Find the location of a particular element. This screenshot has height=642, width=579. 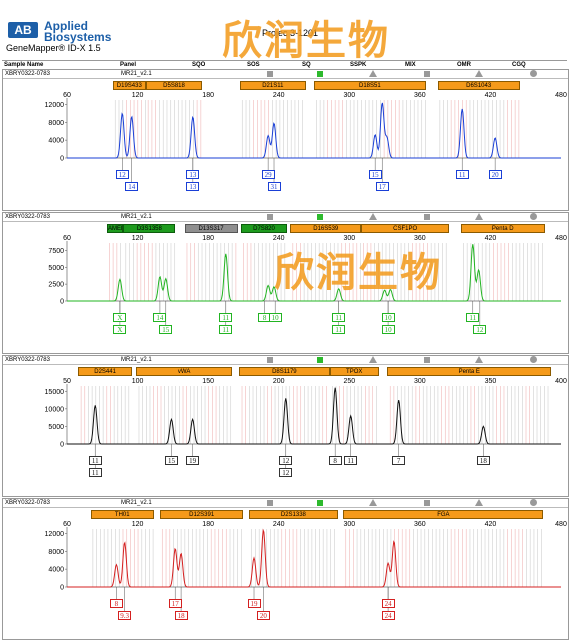

trace-green is located at coordinates (314, 273).